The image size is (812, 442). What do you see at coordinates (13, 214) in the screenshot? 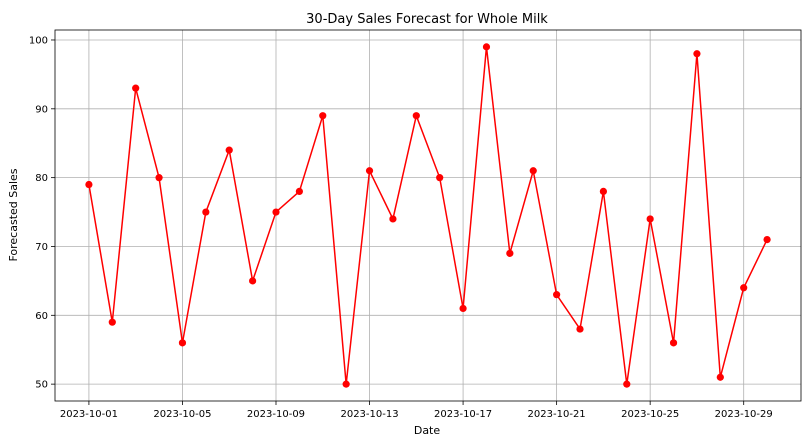
I see `y-axis-label: Forecasted Sales` at bounding box center [13, 214].